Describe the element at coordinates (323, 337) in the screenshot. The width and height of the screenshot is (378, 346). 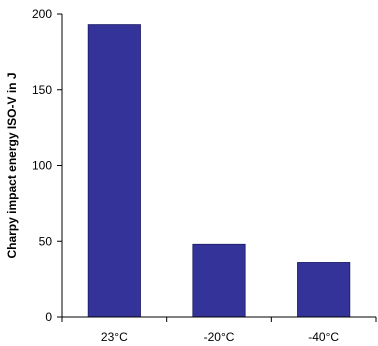
I see `x-tick-label: -40°C` at that location.